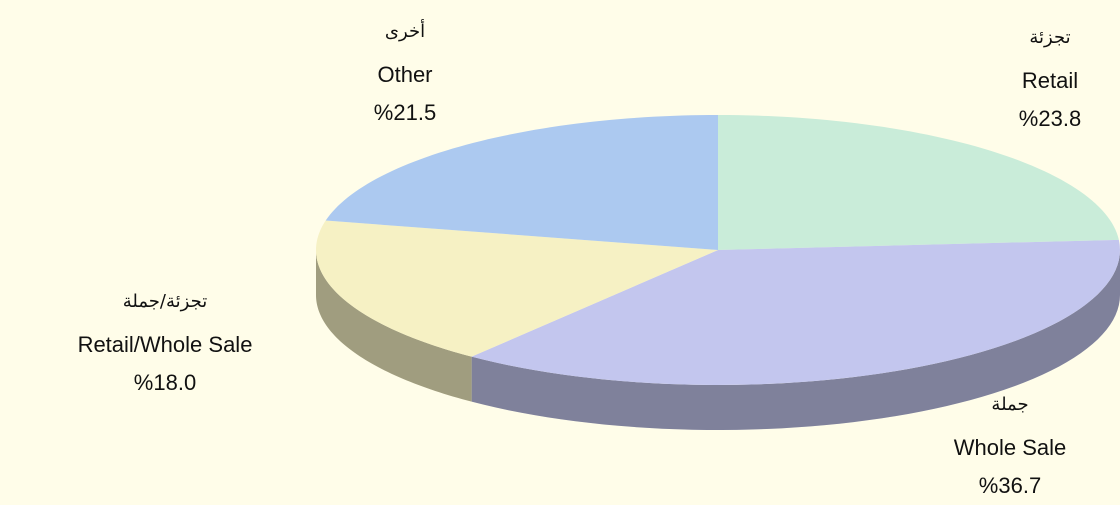 The width and height of the screenshot is (1120, 505). I want to click on label: Retail, so click(1050, 80).